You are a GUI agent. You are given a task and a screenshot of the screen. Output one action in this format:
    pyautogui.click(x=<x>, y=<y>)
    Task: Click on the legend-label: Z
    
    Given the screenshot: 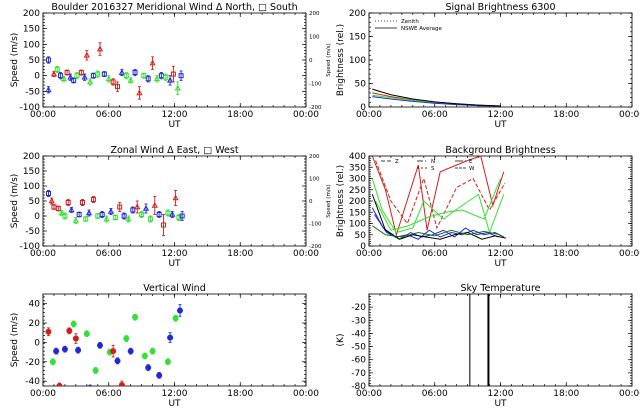 What is the action you would take?
    pyautogui.click(x=397, y=162)
    